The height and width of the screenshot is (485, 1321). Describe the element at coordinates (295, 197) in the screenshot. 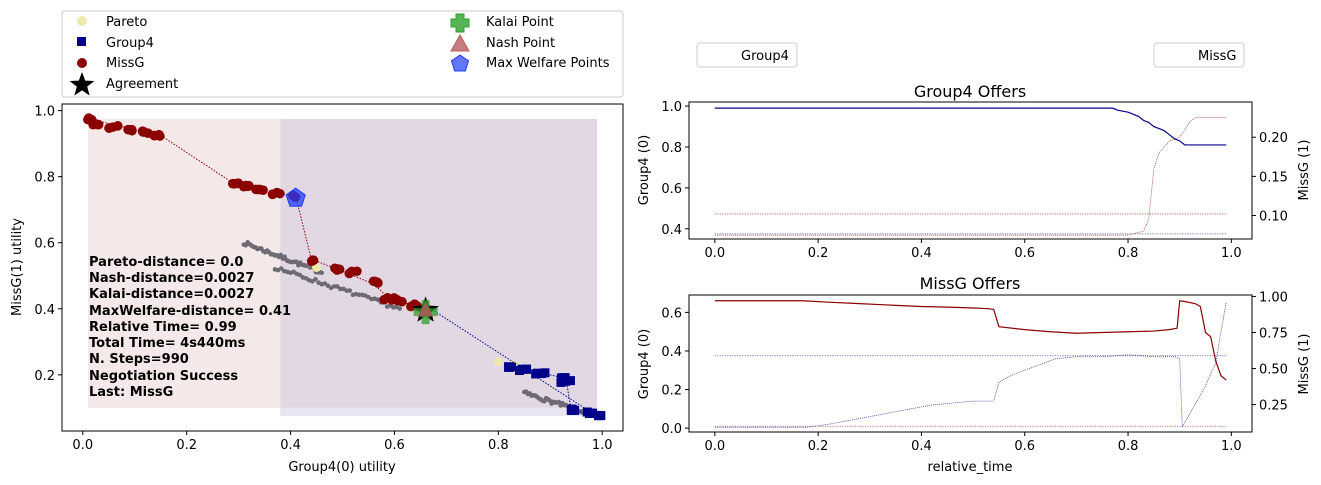

I see `max-welfare-point` at that location.